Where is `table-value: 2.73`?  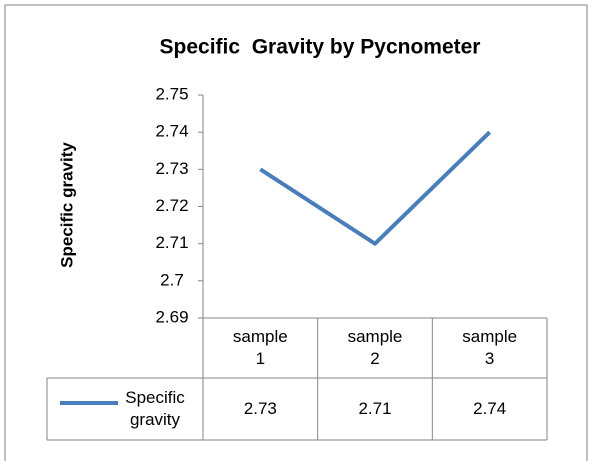
table-value: 2.73 is located at coordinates (260, 408).